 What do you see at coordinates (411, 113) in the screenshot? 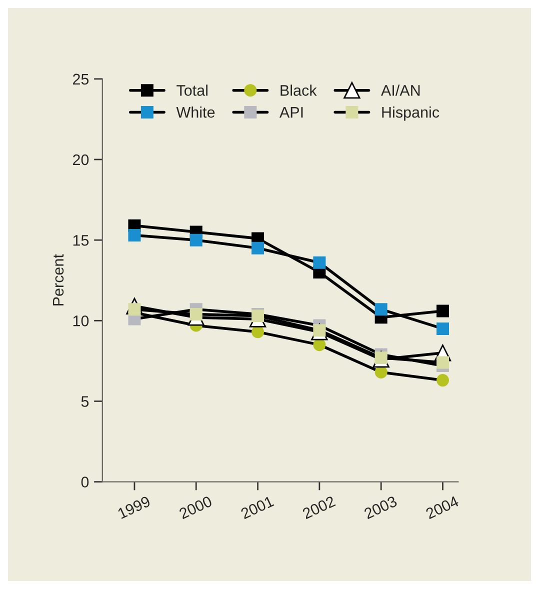
I see `legend-label: Hispanic` at bounding box center [411, 113].